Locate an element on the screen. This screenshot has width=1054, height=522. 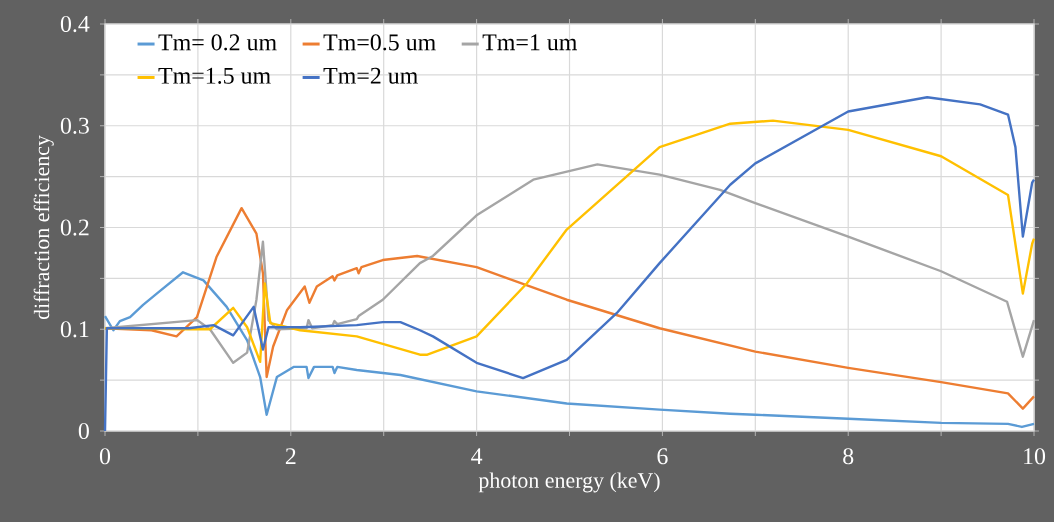
x-tick-label: 0 is located at coordinates (105, 456).